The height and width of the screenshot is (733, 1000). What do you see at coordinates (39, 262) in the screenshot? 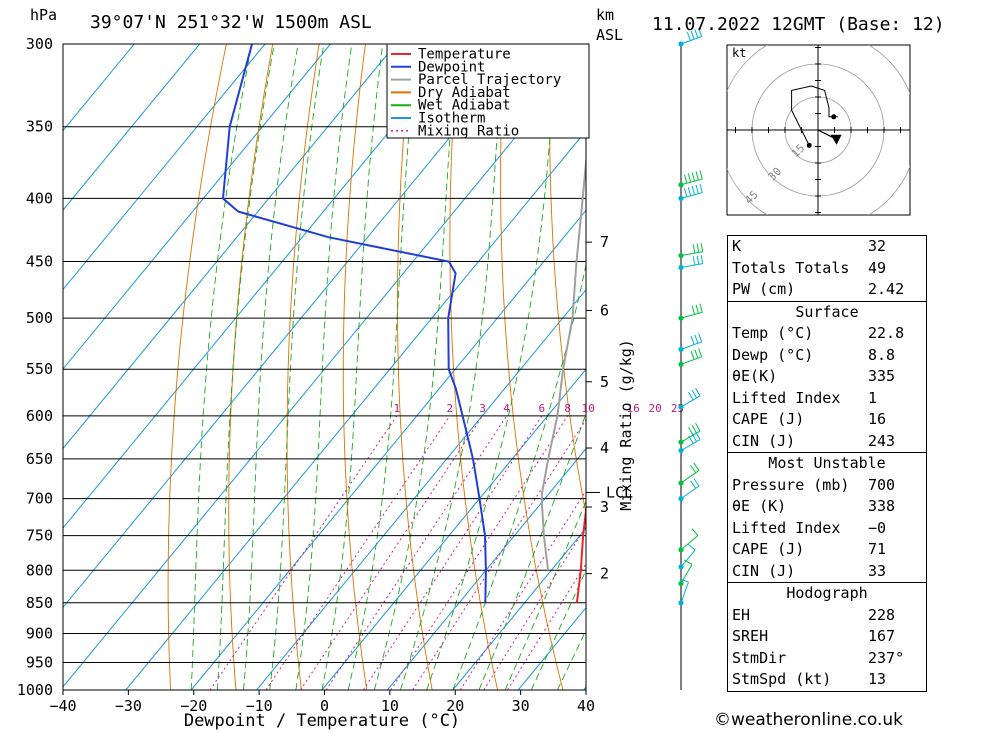
I see `pressure-tick-label: 450` at bounding box center [39, 262].